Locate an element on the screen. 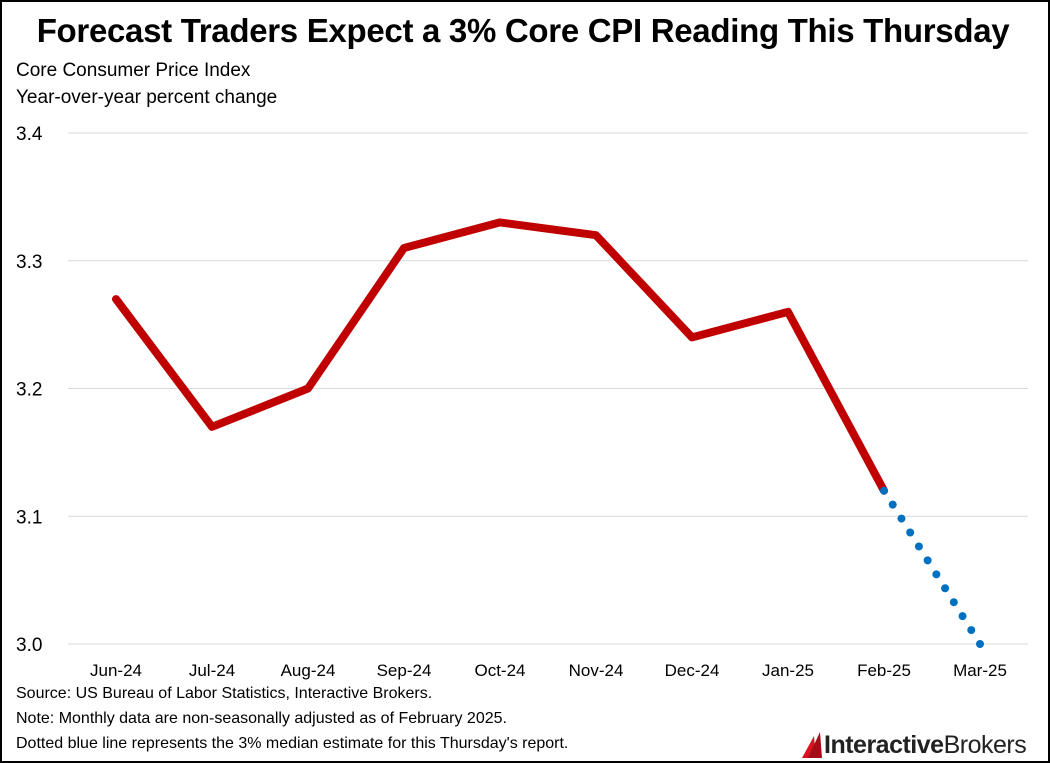 The image size is (1050, 763). x-tick-label: Jun-24 is located at coordinates (116, 670).